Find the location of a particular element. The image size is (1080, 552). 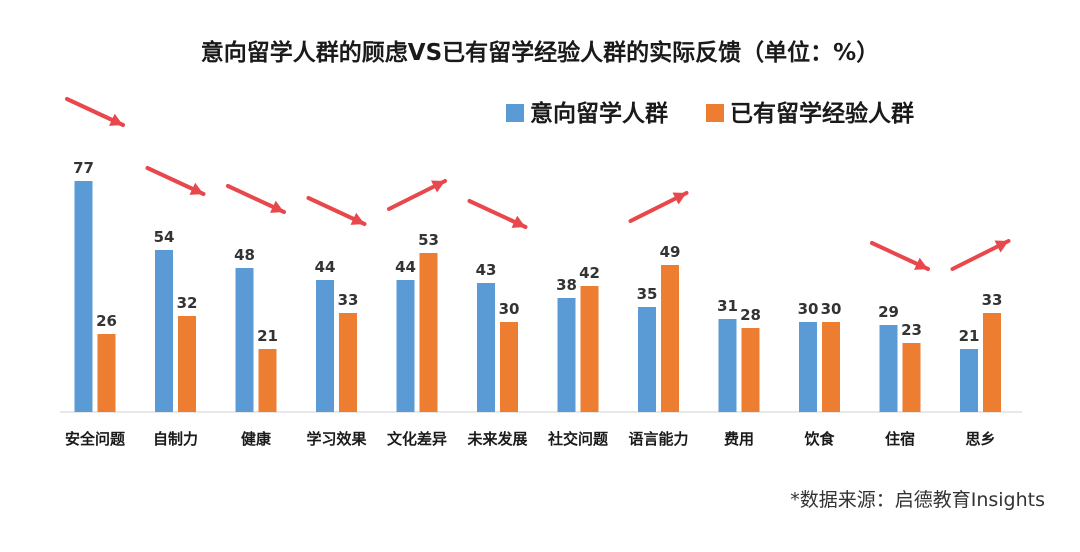

value-label-series-2-9: 28 is located at coordinates (750, 315).